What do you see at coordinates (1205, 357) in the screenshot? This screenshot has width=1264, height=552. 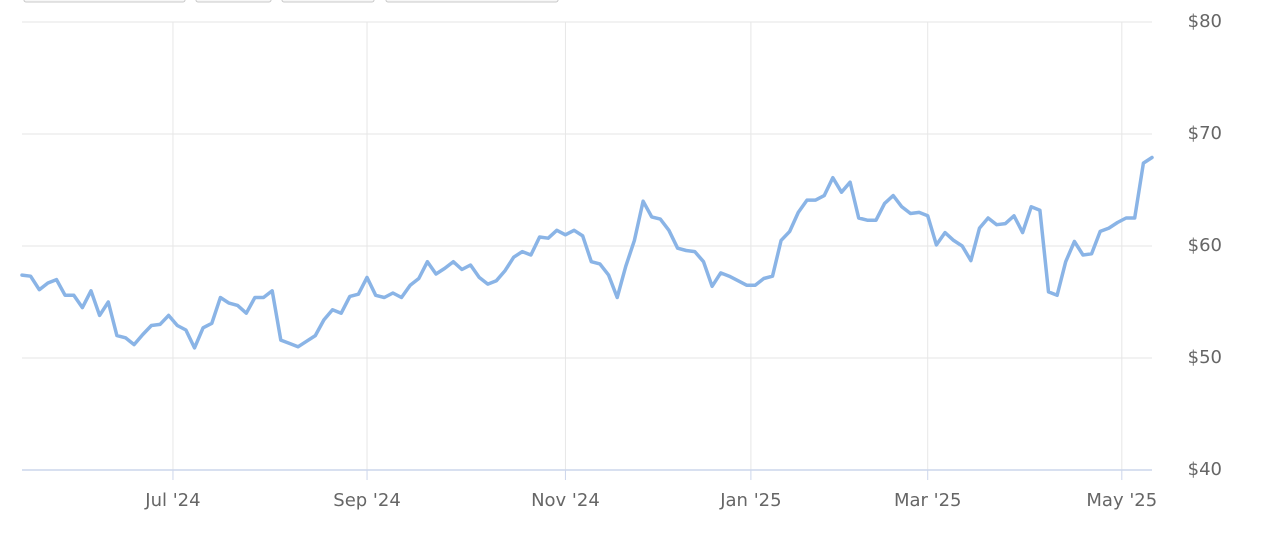 I see `y-tick-label: $50` at bounding box center [1205, 357].